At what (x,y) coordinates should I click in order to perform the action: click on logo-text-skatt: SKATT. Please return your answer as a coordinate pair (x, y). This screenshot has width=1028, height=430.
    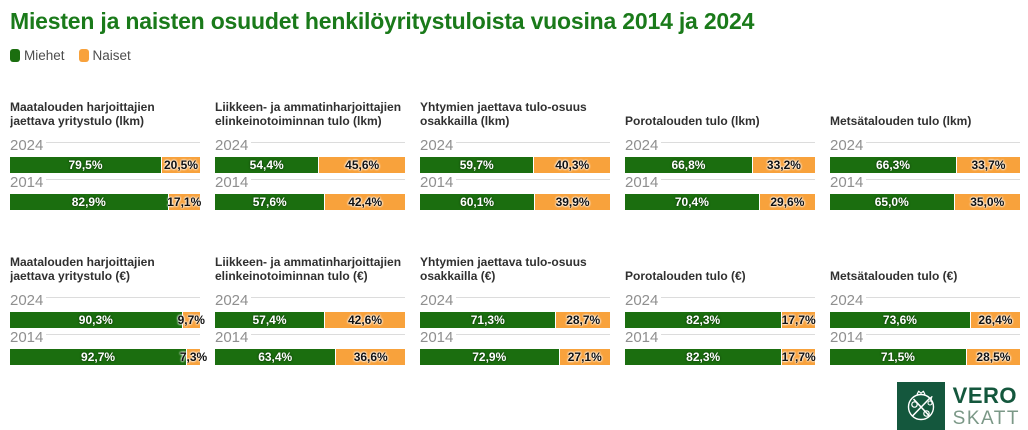
    Looking at the image, I should click on (986, 418).